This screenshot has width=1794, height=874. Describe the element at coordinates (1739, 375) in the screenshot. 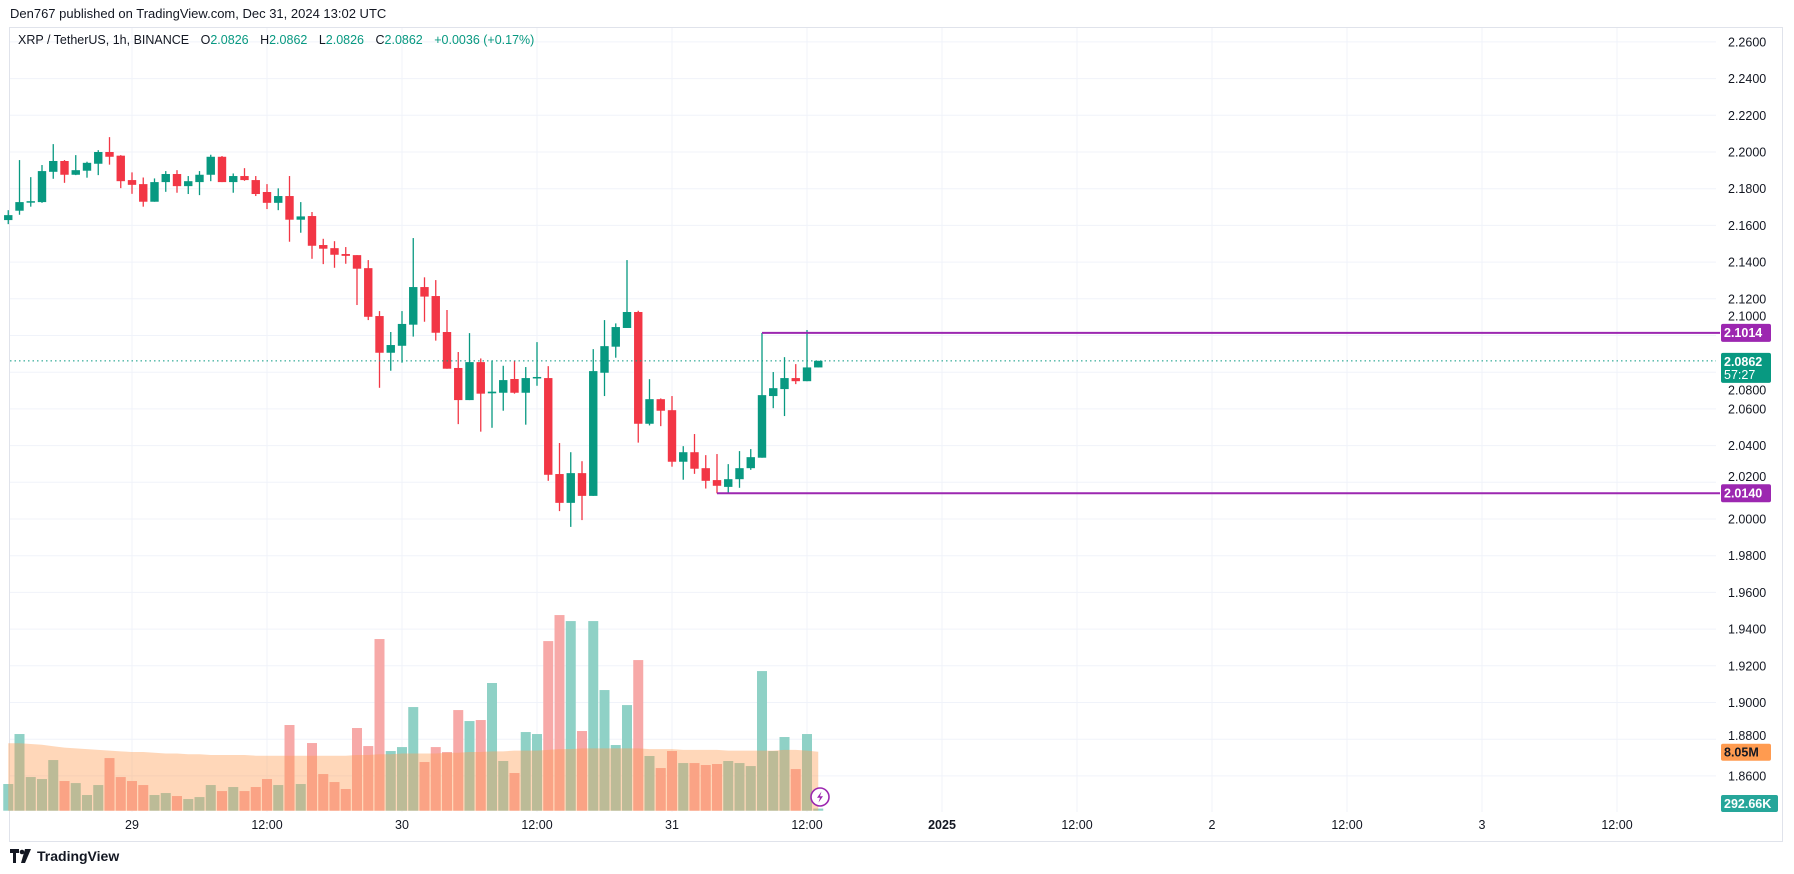

I see `current-price-label-text: 57:27` at that location.